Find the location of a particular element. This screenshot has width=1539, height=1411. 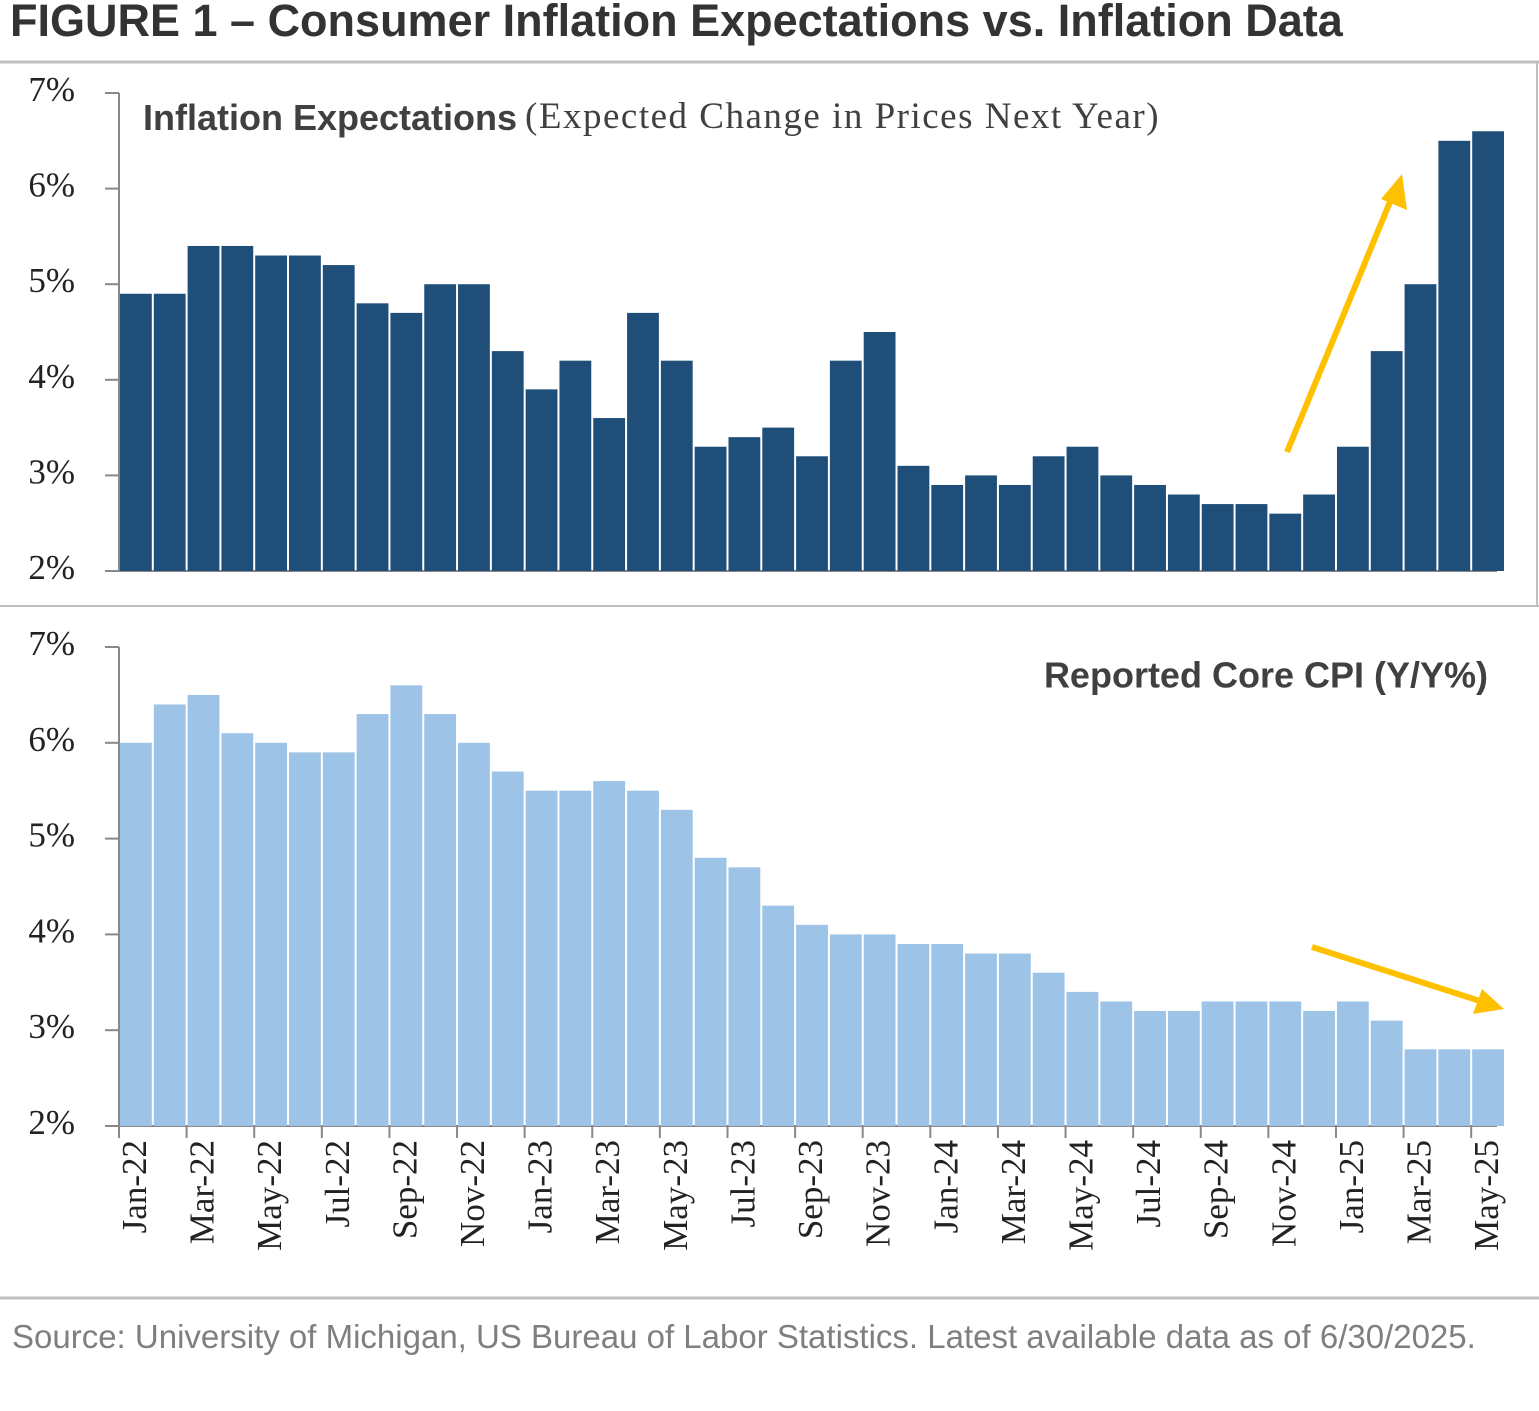

x-tick-label: Mar-22 is located at coordinates (202, 1192).